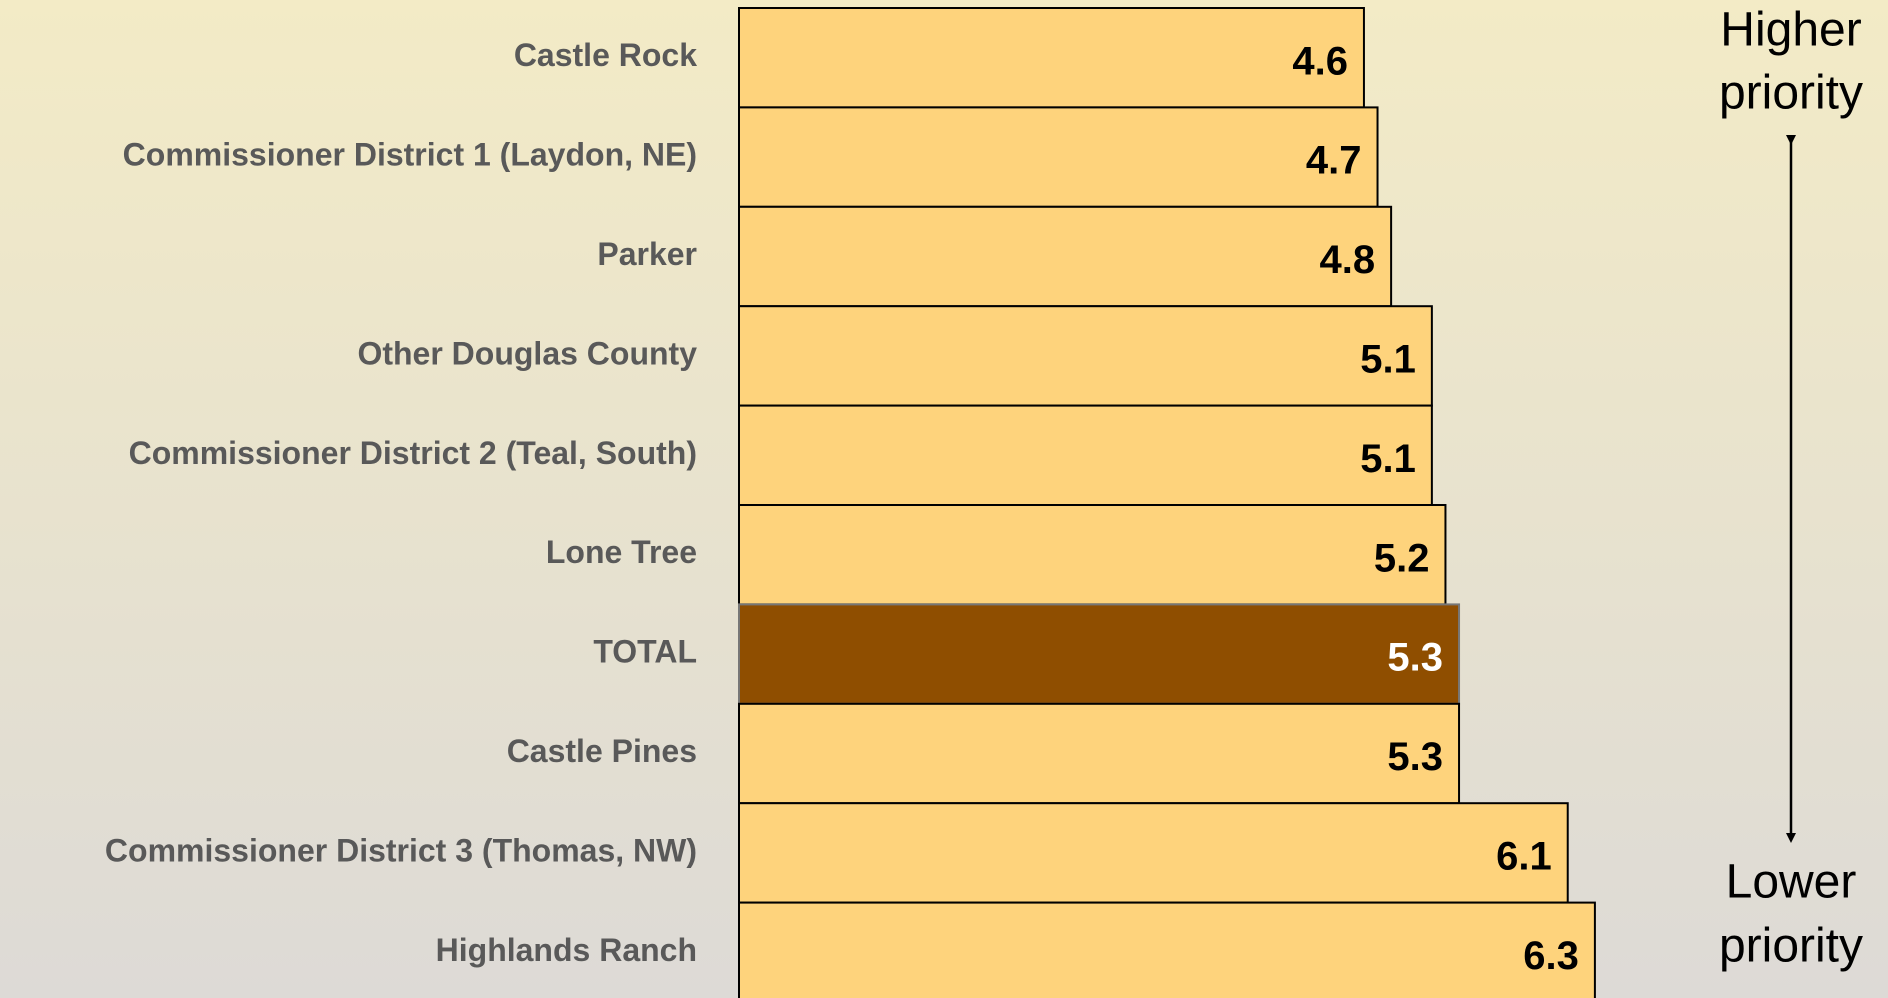 This screenshot has width=1888, height=998. What do you see at coordinates (1334, 161) in the screenshot?
I see `value-label: 4.7` at bounding box center [1334, 161].